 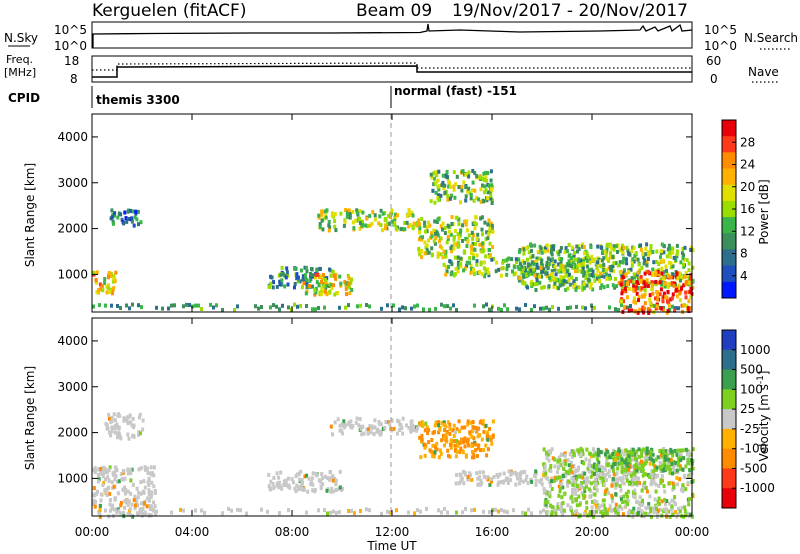 I want to click on velocity-cbar-label-tail: ], so click(x=764, y=373).